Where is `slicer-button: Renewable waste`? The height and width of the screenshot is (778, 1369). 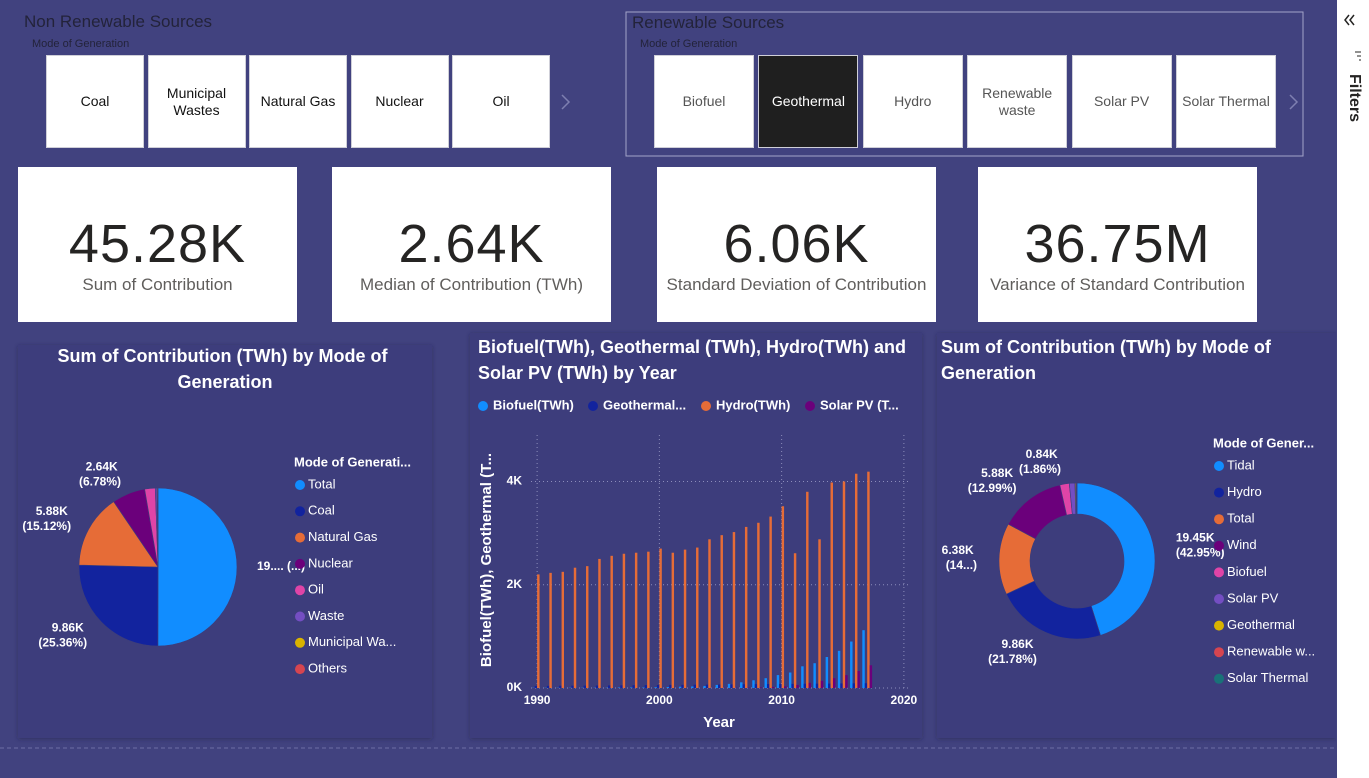
slicer-button: Renewable waste is located at coordinates (1017, 101).